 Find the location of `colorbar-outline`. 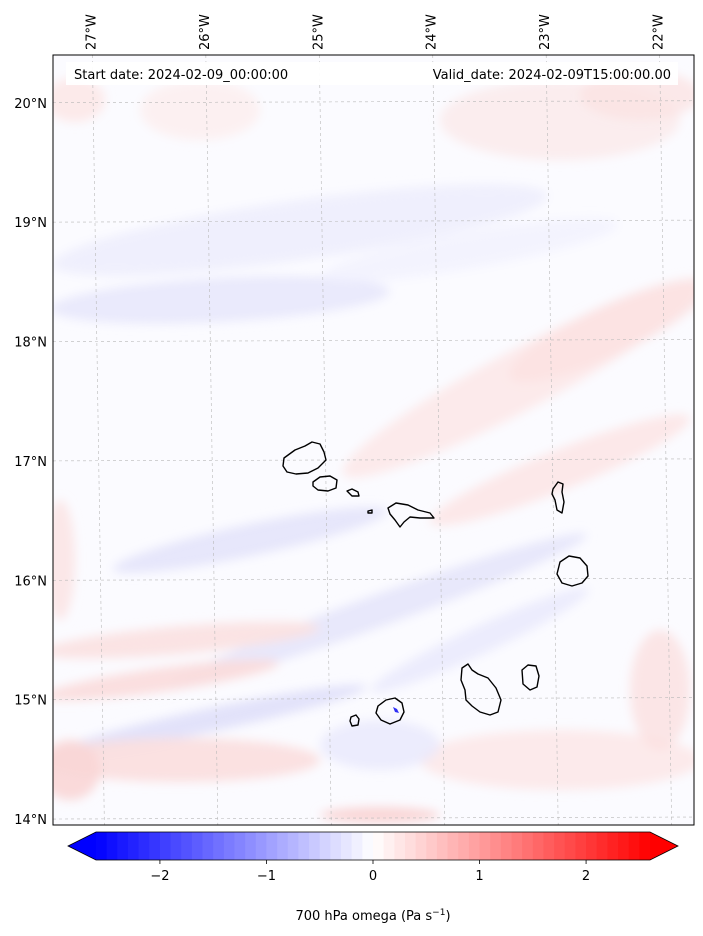

colorbar-outline is located at coordinates (373, 846).